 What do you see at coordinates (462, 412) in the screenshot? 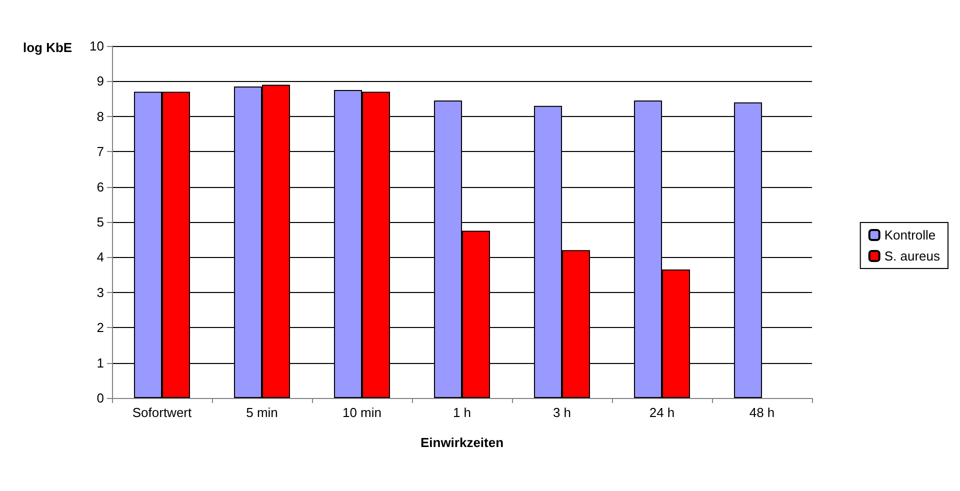
I see `x-tick-label: 1 h` at bounding box center [462, 412].